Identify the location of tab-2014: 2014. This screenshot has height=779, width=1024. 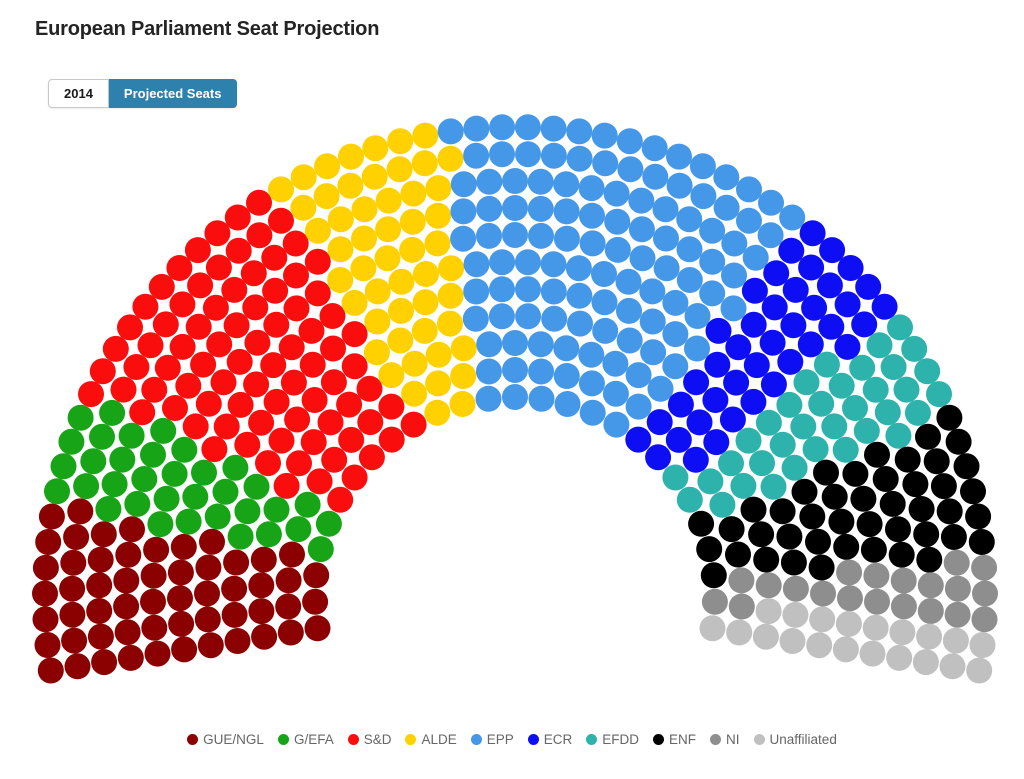
(78, 93).